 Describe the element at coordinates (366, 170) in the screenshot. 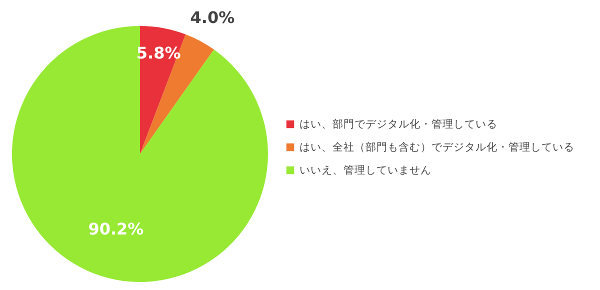

I see `legend-label: いいえ、管理していません` at that location.